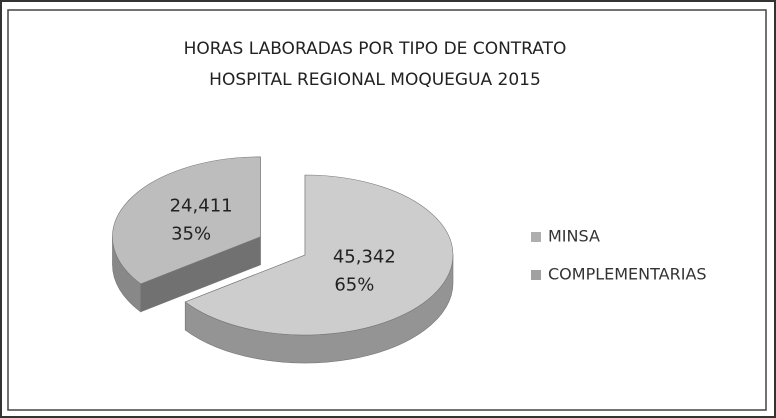 Image resolution: width=776 pixels, height=418 pixels. I want to click on value-label: 24,411, so click(201, 205).